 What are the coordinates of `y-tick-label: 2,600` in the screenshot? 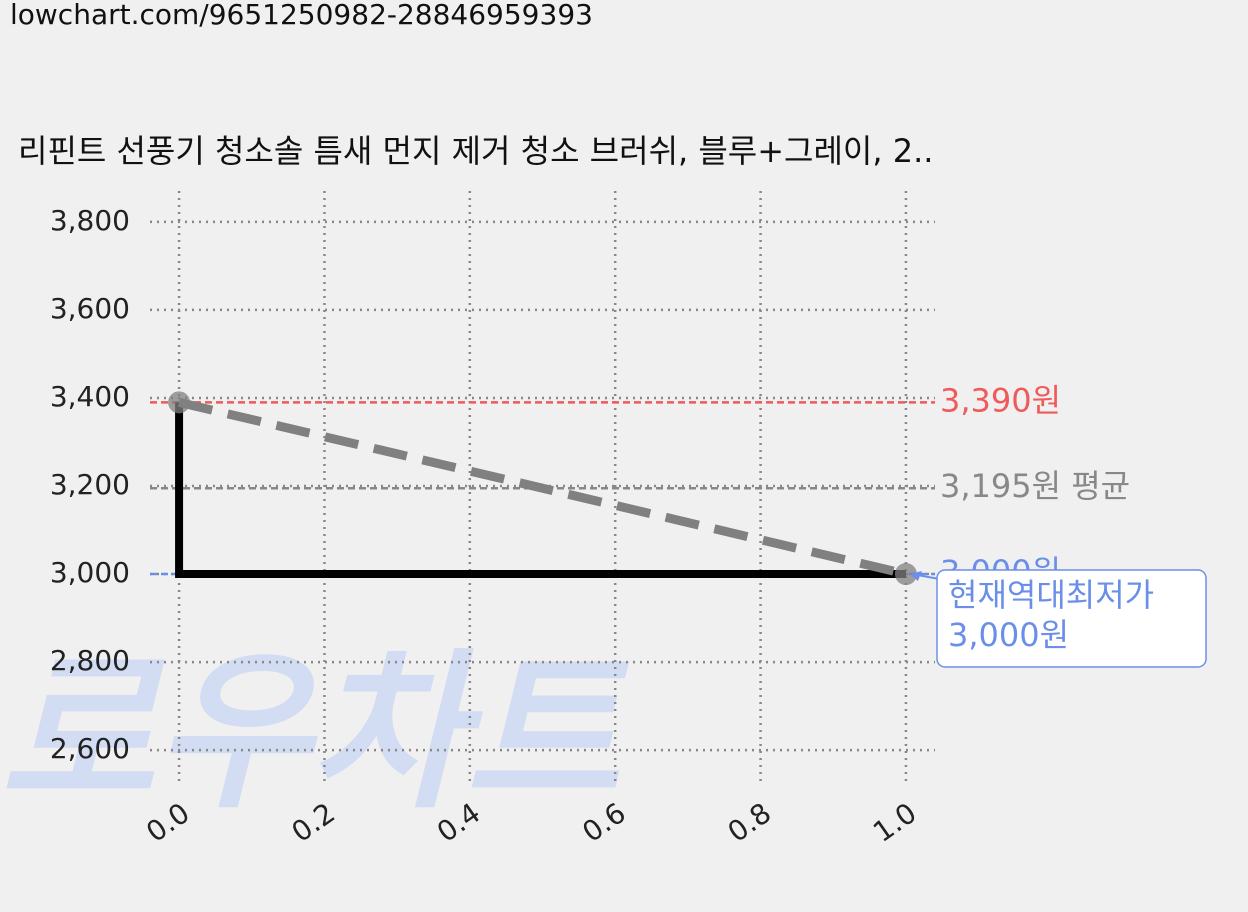 It's located at (90, 748).